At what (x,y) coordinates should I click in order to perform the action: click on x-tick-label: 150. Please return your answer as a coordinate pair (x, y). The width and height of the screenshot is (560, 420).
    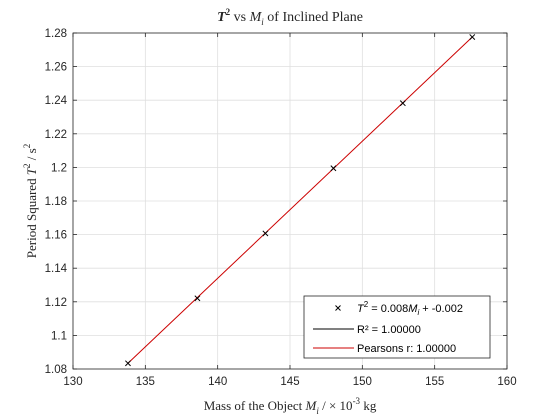
    Looking at the image, I should click on (362, 382).